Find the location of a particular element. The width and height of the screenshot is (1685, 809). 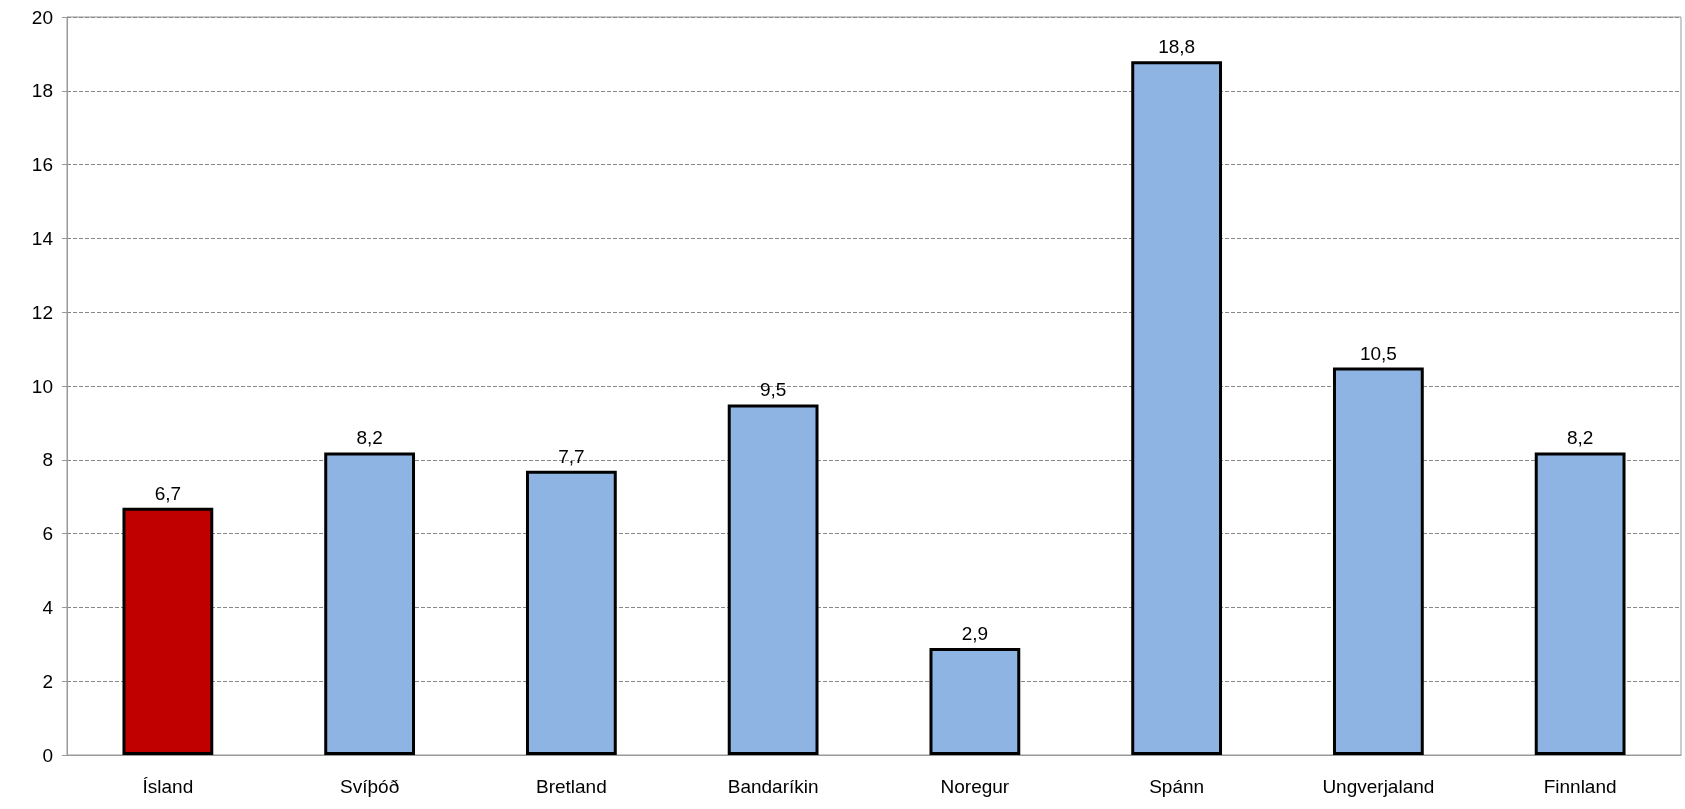

x-tick-label: Svíþóð is located at coordinates (370, 786).